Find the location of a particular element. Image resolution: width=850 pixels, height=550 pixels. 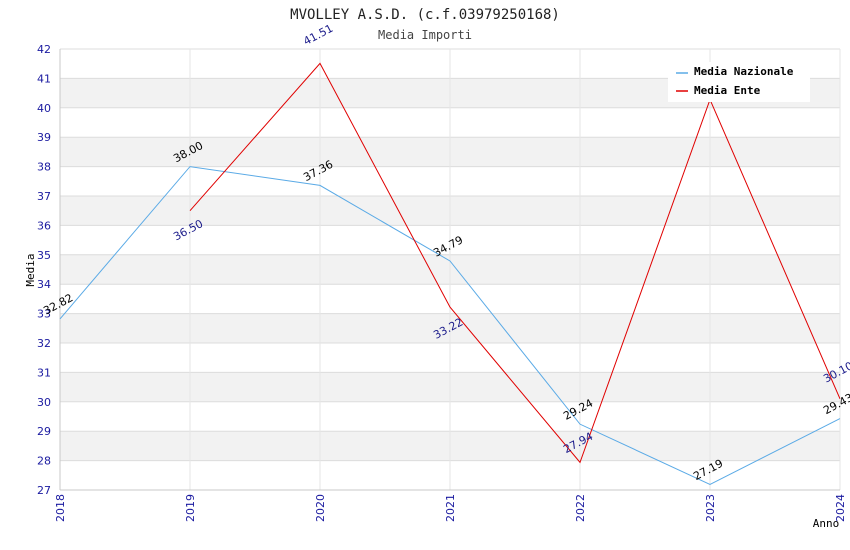

y-tick-label: 30 is located at coordinates (44, 402).